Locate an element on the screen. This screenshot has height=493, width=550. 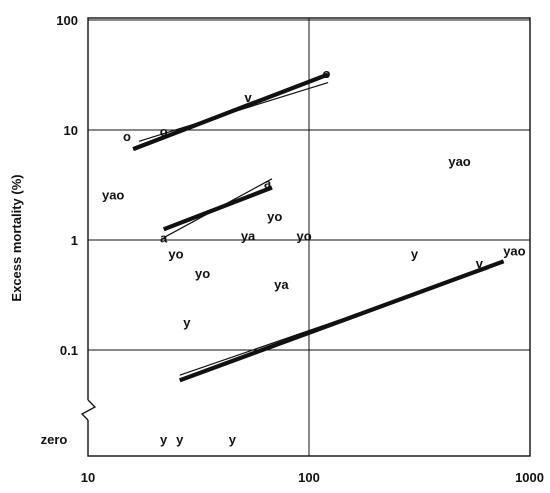
x-tick-labels: 10 100 1000 is located at coordinates (312, 477).